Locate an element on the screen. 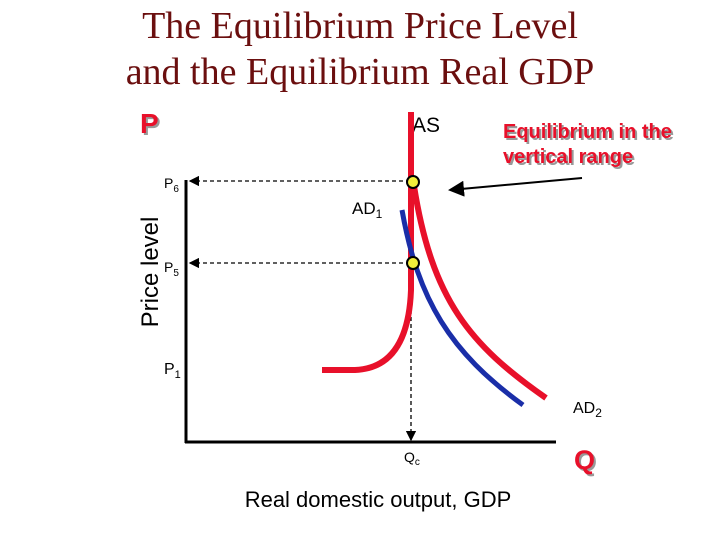  as-curve is located at coordinates (368, 242).